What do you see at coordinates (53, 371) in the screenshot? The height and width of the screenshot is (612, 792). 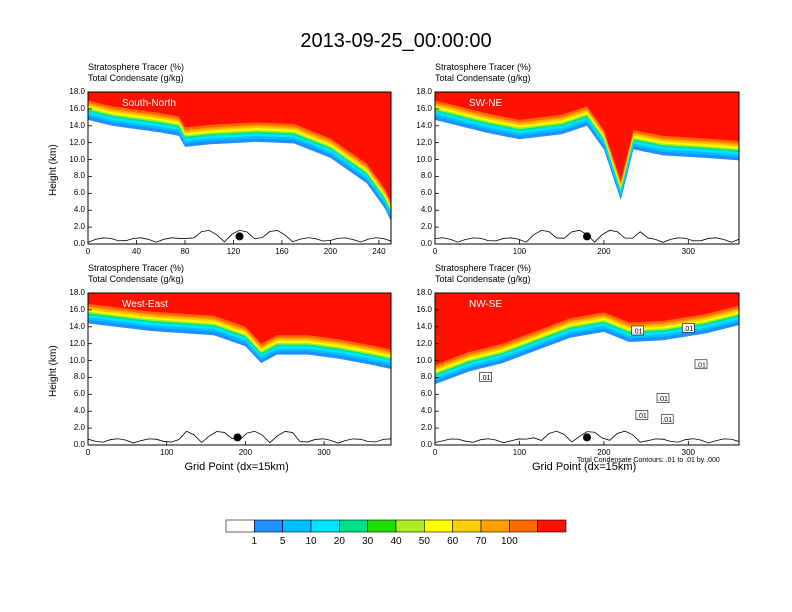 I see `y-axis-label: Height (km)` at bounding box center [53, 371].